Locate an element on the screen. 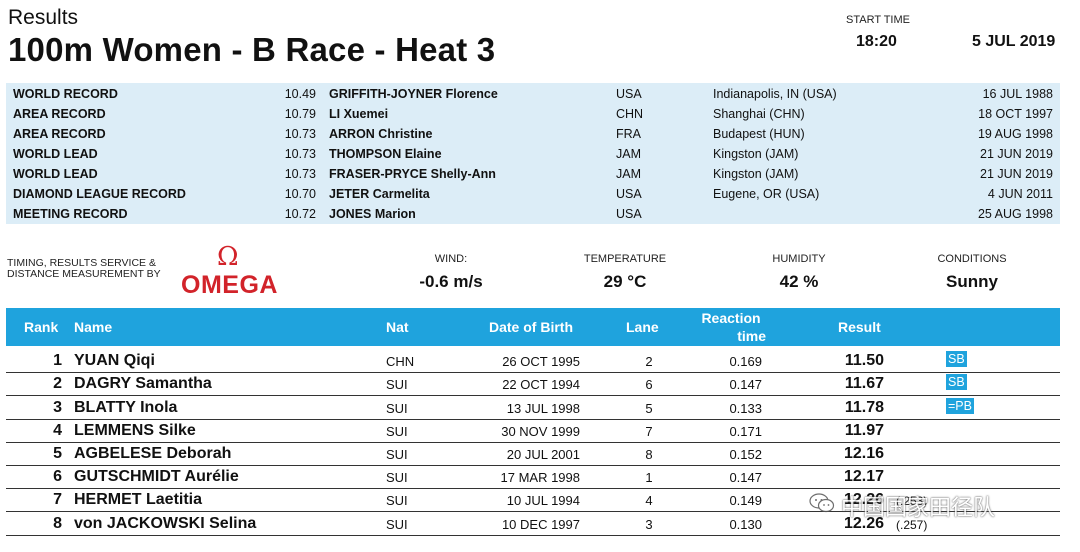 The image size is (1080, 552). record-holder: ARRON Christine is located at coordinates (381, 134).